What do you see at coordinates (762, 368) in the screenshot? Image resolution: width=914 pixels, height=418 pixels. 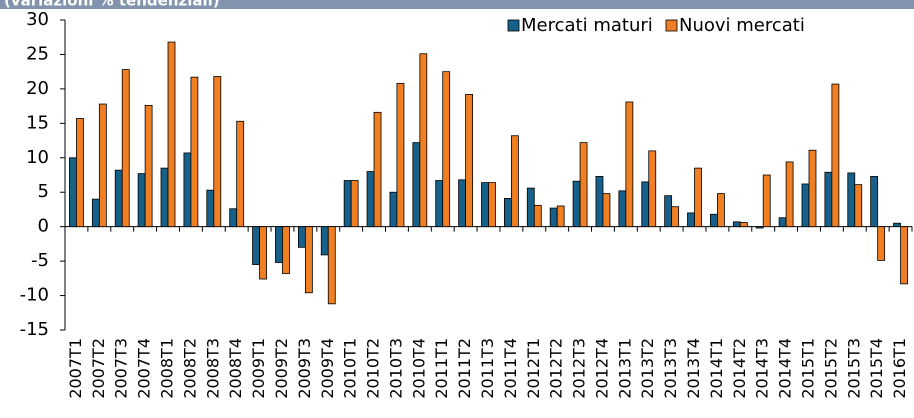 I see `x-tick-label: 2014T3` at bounding box center [762, 368].